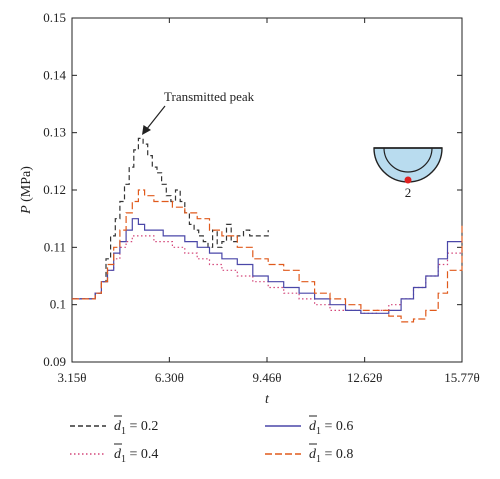  What do you see at coordinates (209, 96) in the screenshot?
I see `annotation-text: Transmitted peak` at bounding box center [209, 96].